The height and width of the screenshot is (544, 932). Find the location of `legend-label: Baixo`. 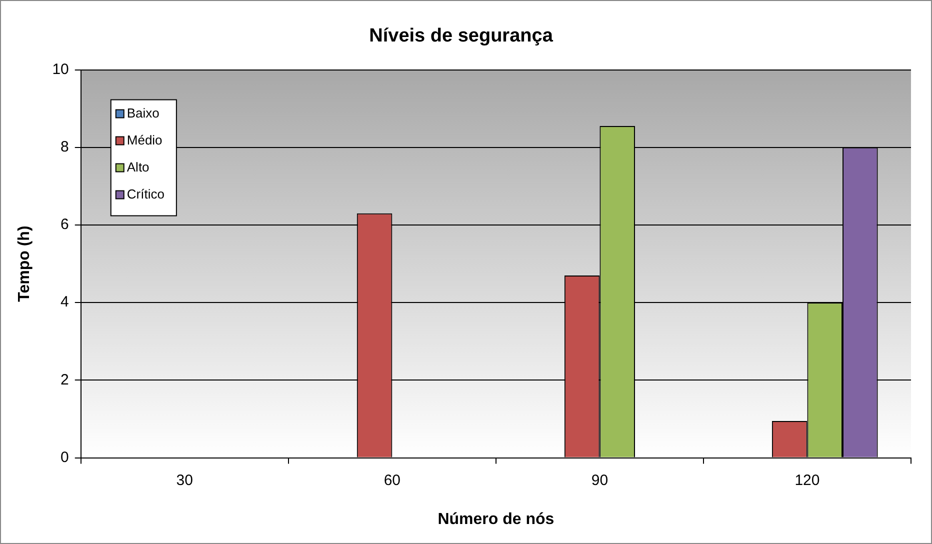

legend-label: Baixo is located at coordinates (143, 112).